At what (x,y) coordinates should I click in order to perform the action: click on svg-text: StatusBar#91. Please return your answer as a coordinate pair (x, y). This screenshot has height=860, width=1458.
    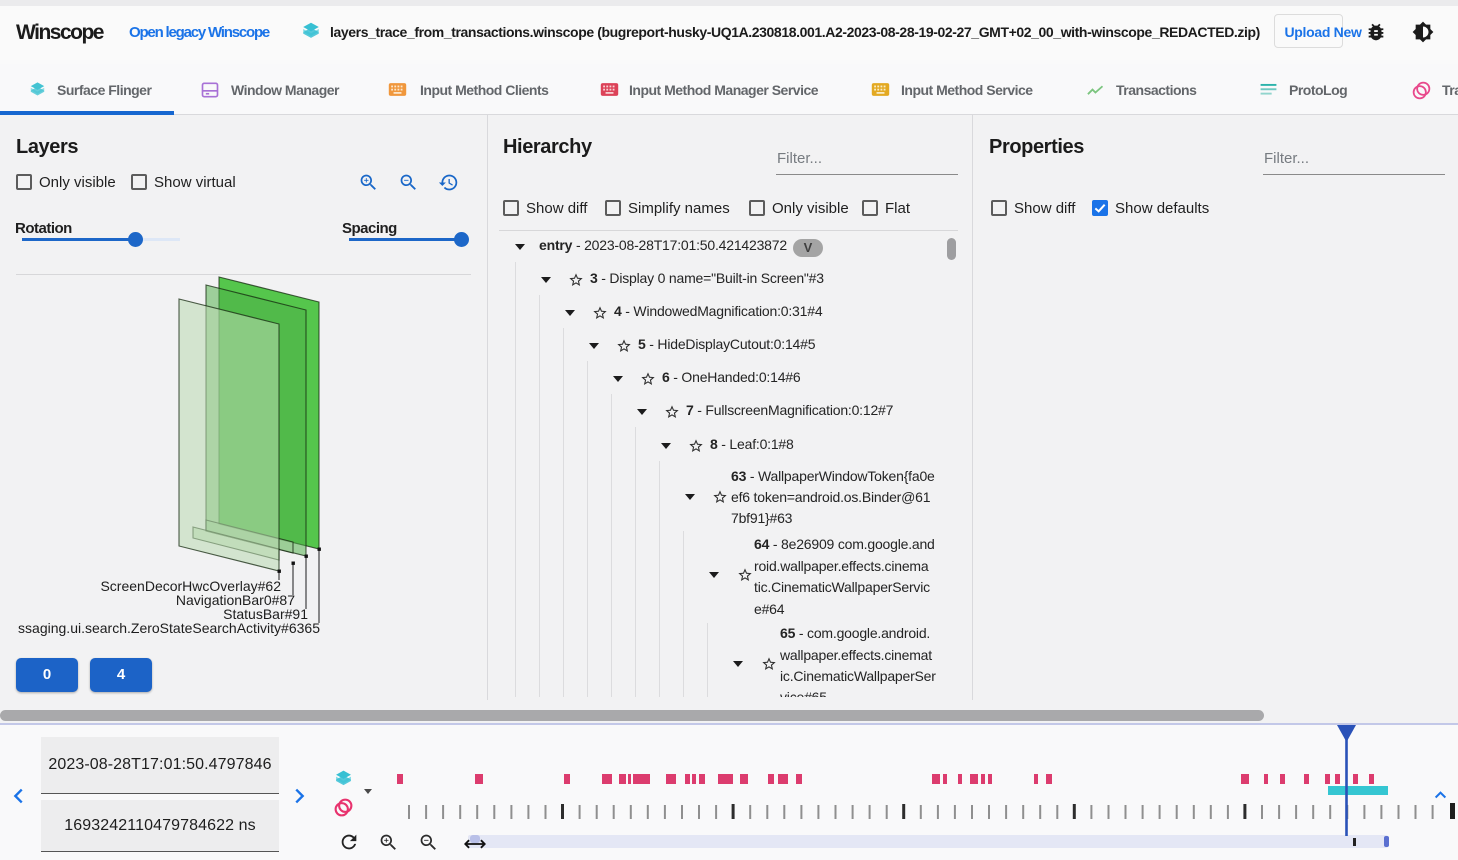
    Looking at the image, I should click on (265, 614).